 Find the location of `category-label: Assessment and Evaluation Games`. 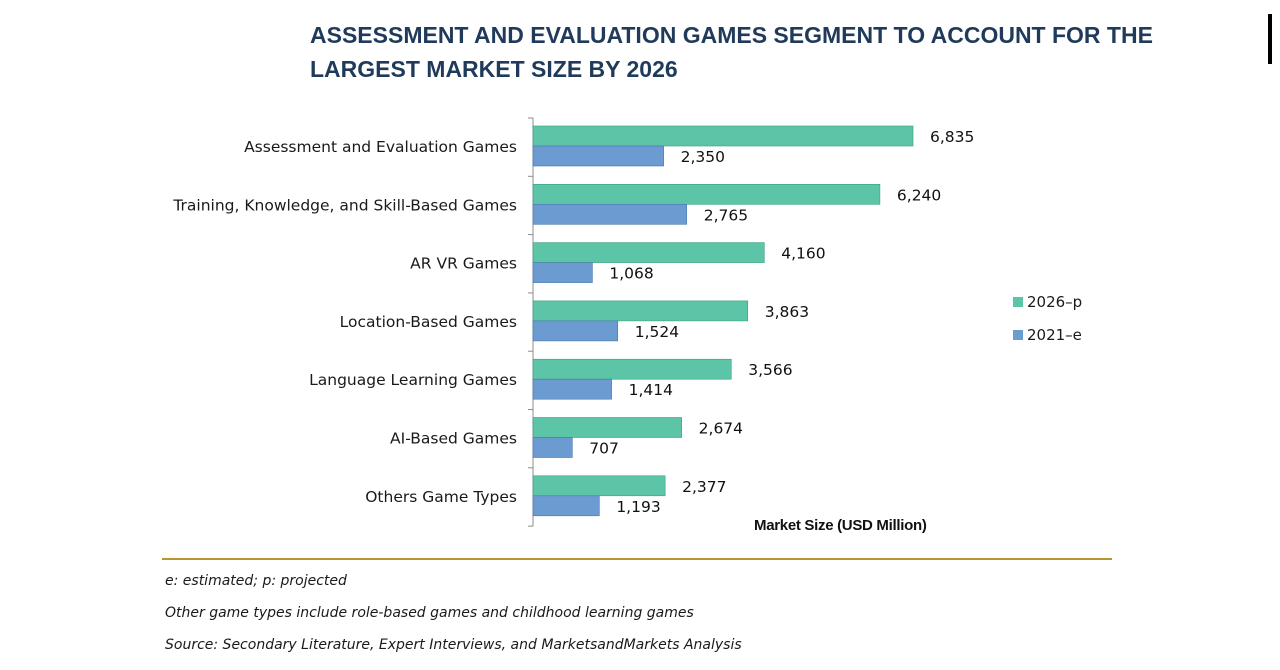

category-label: Assessment and Evaluation Games is located at coordinates (380, 147).